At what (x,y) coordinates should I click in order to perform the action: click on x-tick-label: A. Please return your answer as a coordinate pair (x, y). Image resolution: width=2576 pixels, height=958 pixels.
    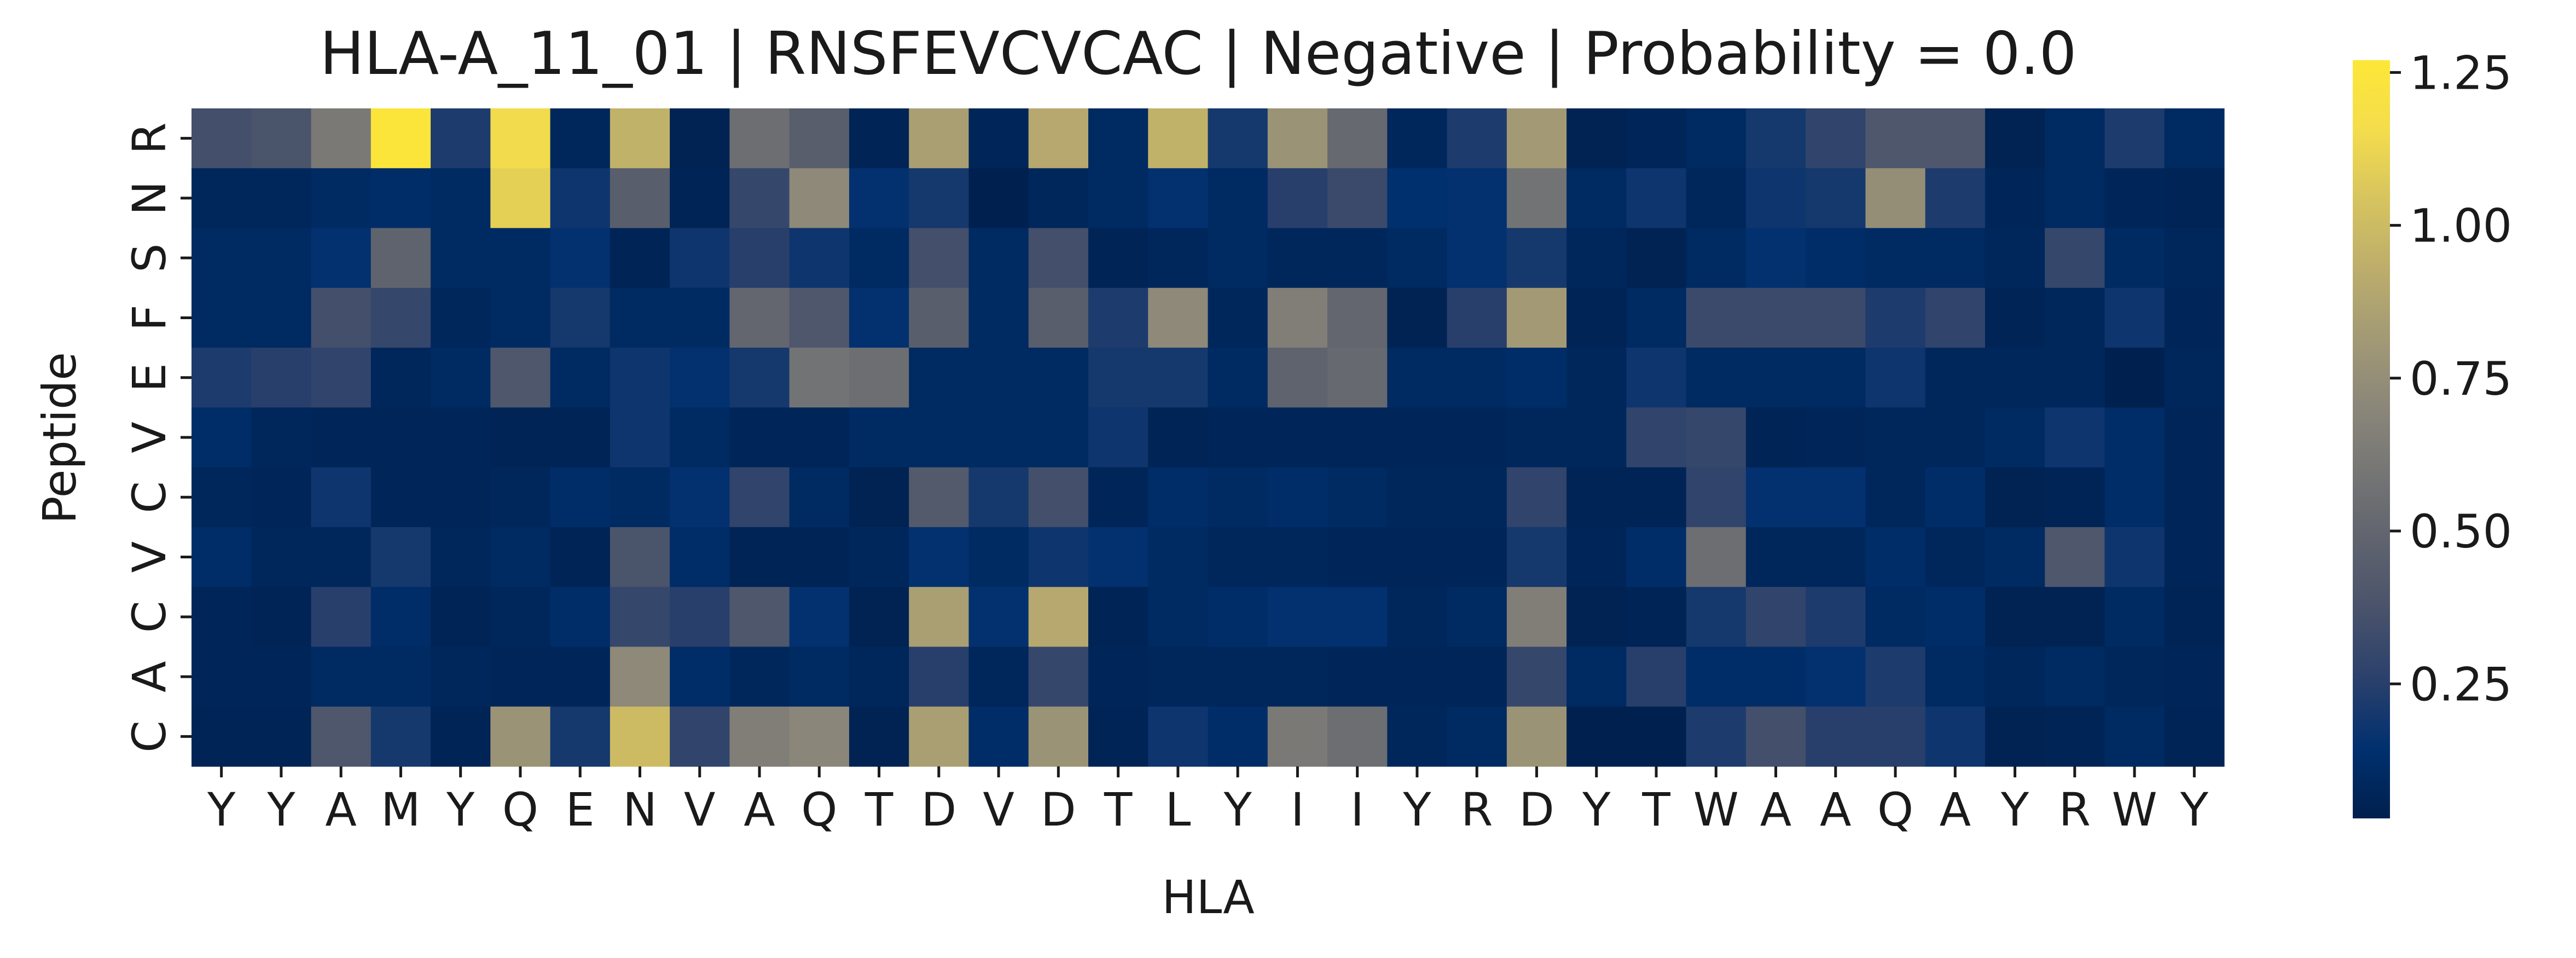
    Looking at the image, I should click on (760, 809).